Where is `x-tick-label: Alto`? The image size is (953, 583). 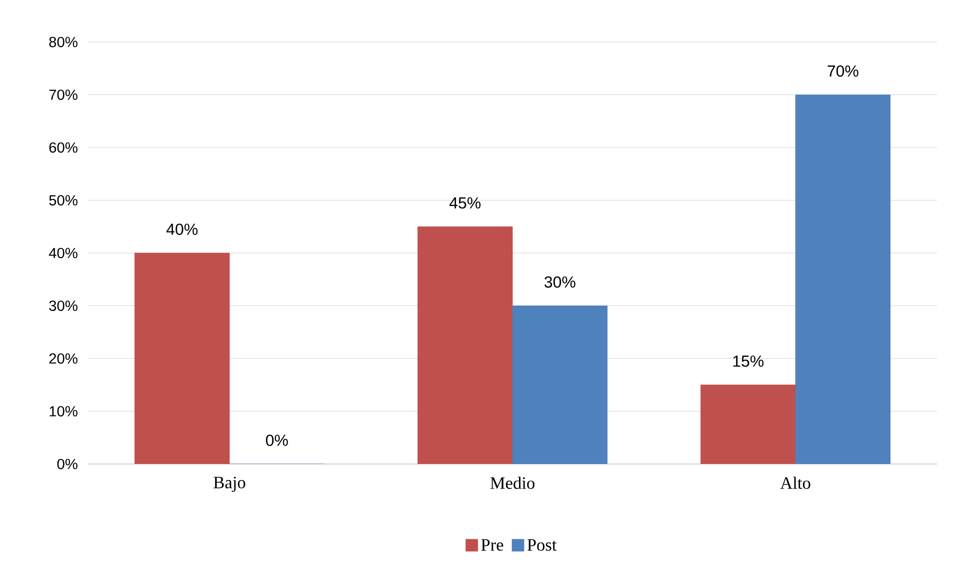
x-tick-label: Alto is located at coordinates (795, 482).